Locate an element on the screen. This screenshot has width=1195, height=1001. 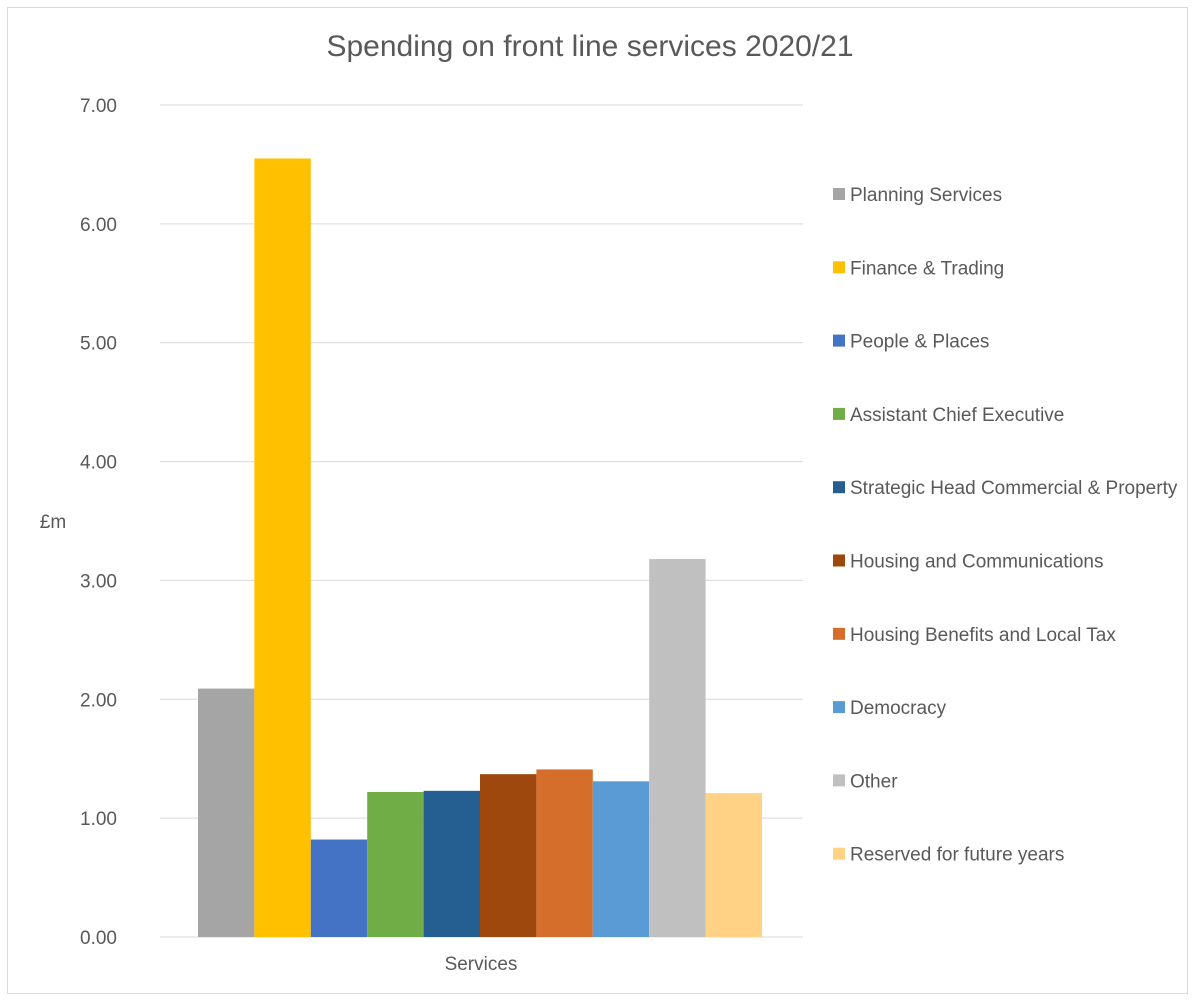
legend-item: Housing Benefits and Local Tax is located at coordinates (974, 635).